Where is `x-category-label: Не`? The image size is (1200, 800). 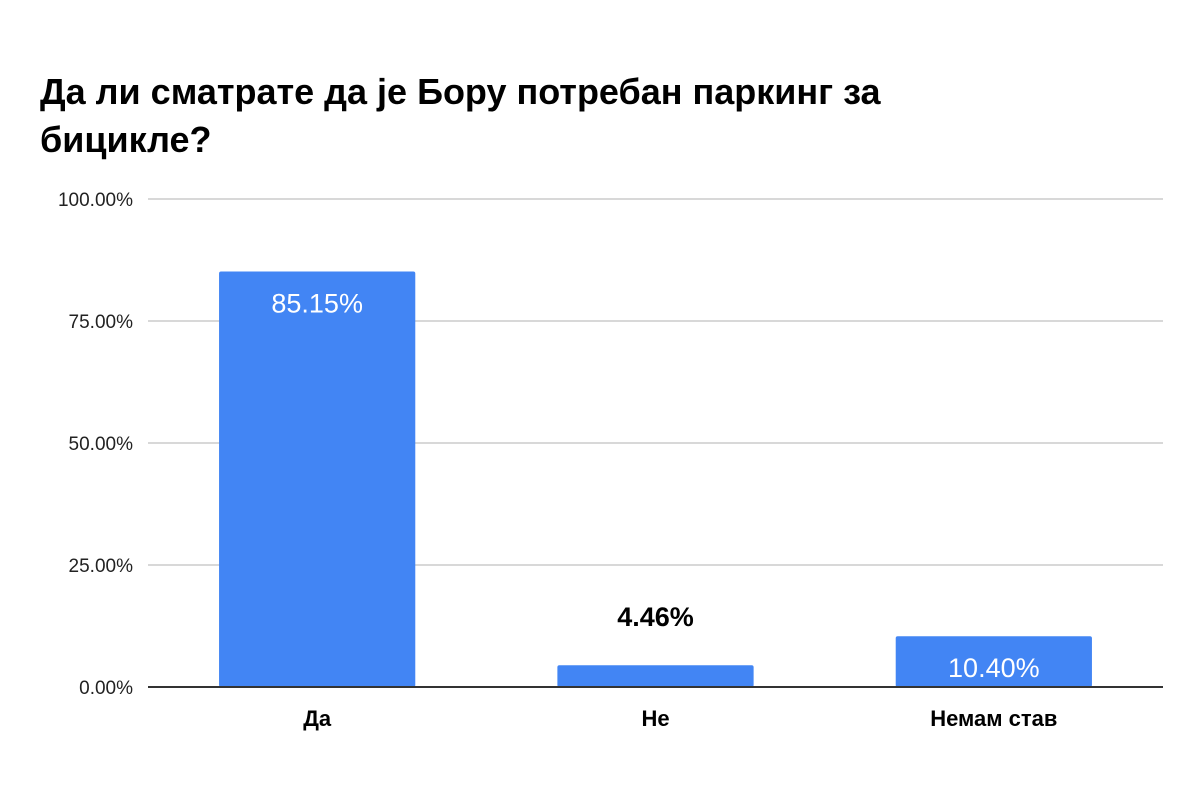
x-category-label: Не is located at coordinates (655, 718).